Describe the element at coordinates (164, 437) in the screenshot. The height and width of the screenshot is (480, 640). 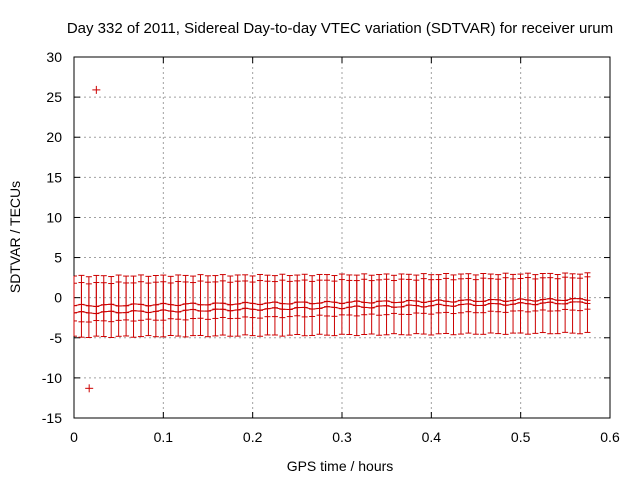
I see `x-tick-label: 0.1` at that location.